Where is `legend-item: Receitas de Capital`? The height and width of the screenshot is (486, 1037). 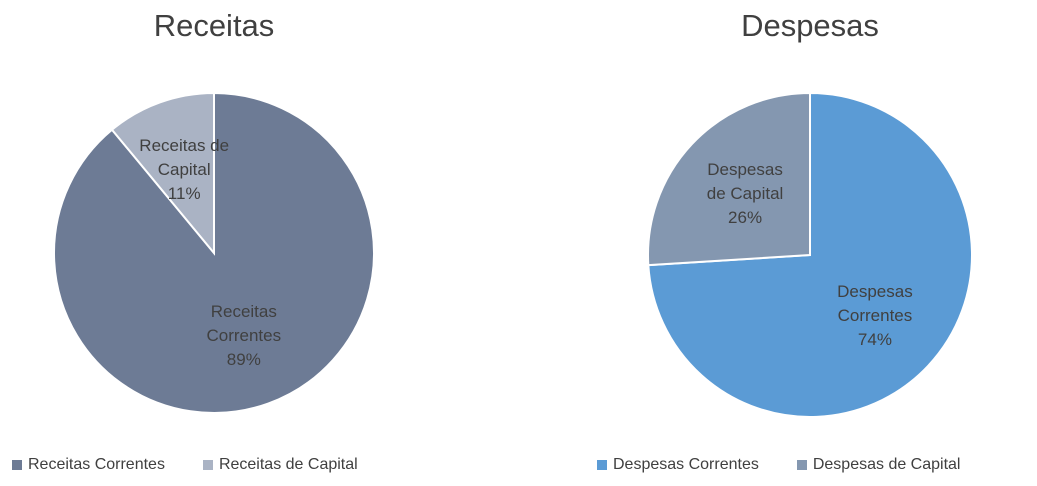
legend-item: Receitas de Capital is located at coordinates (280, 465).